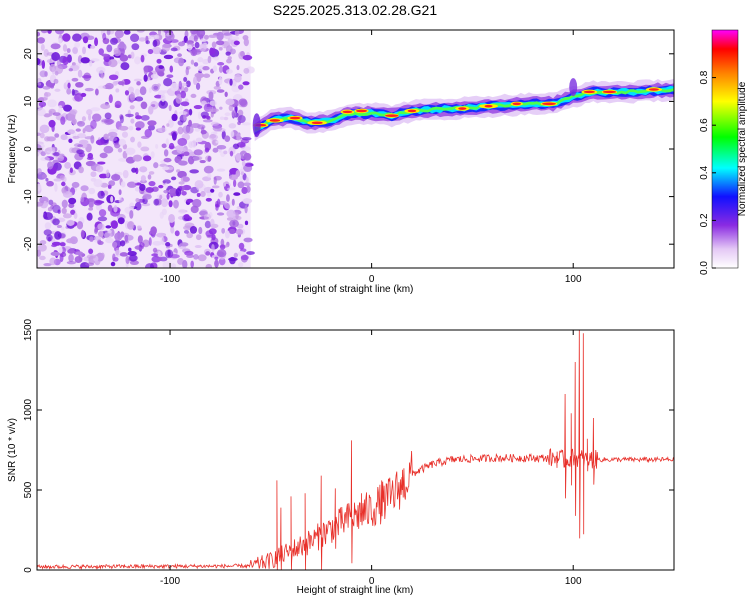  What do you see at coordinates (28, 244) in the screenshot?
I see `y-tick-label: -20` at bounding box center [28, 244].